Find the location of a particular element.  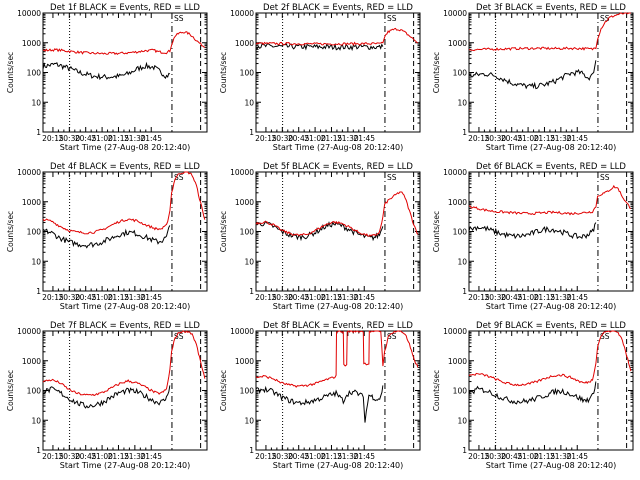

panel-title: Det 2f BLACK = Events, RED = LLD is located at coordinates (338, 8).